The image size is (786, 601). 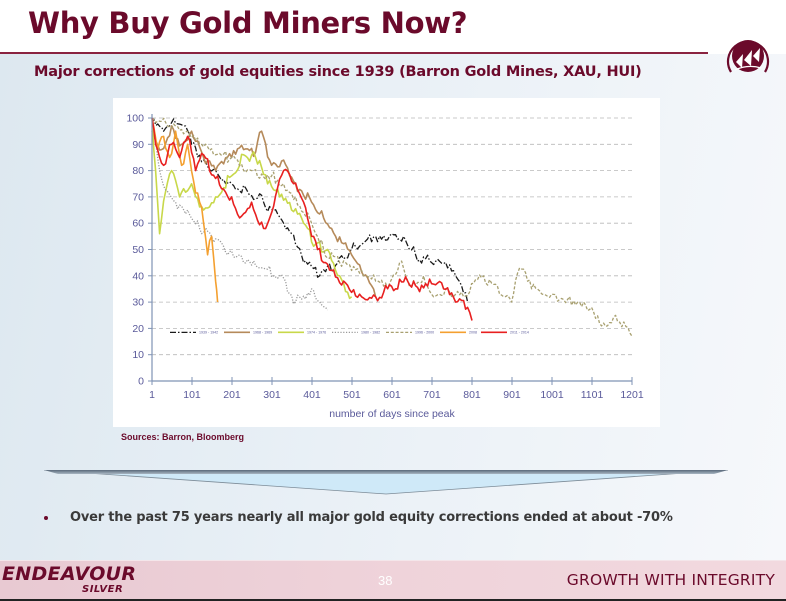 I want to click on y-tick-label: 50, so click(x=138, y=250).